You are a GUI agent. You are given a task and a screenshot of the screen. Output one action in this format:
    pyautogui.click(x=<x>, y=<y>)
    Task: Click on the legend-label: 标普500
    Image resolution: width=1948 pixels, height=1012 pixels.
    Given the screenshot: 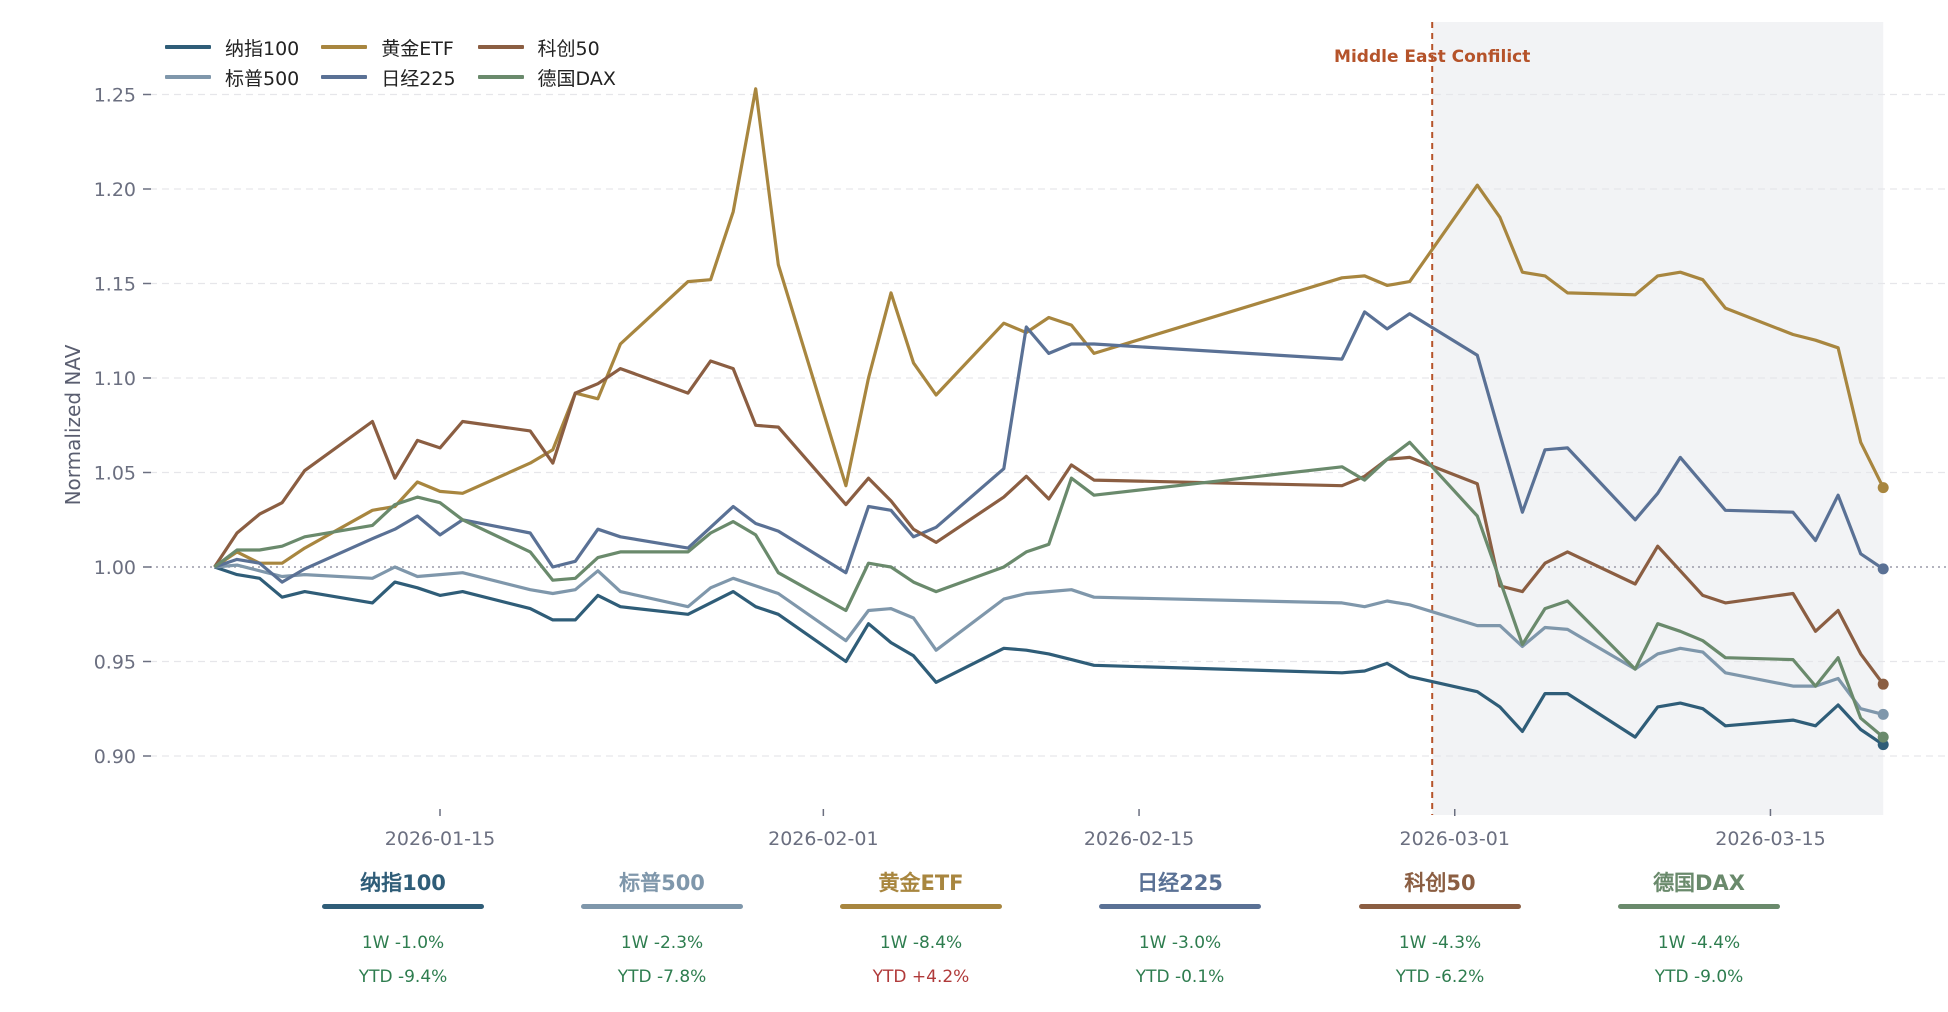 What is the action you would take?
    pyautogui.click(x=262, y=78)
    